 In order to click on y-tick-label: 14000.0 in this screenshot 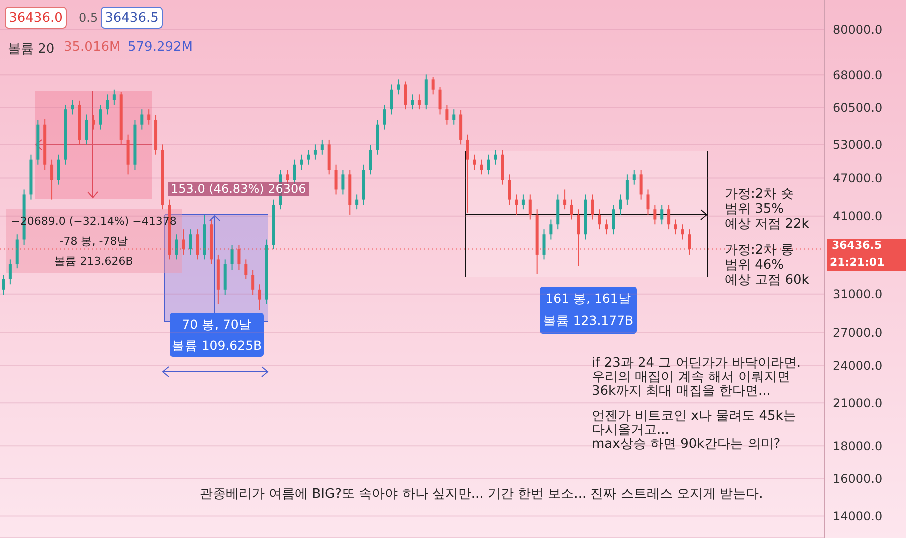, I will do `click(858, 517)`.